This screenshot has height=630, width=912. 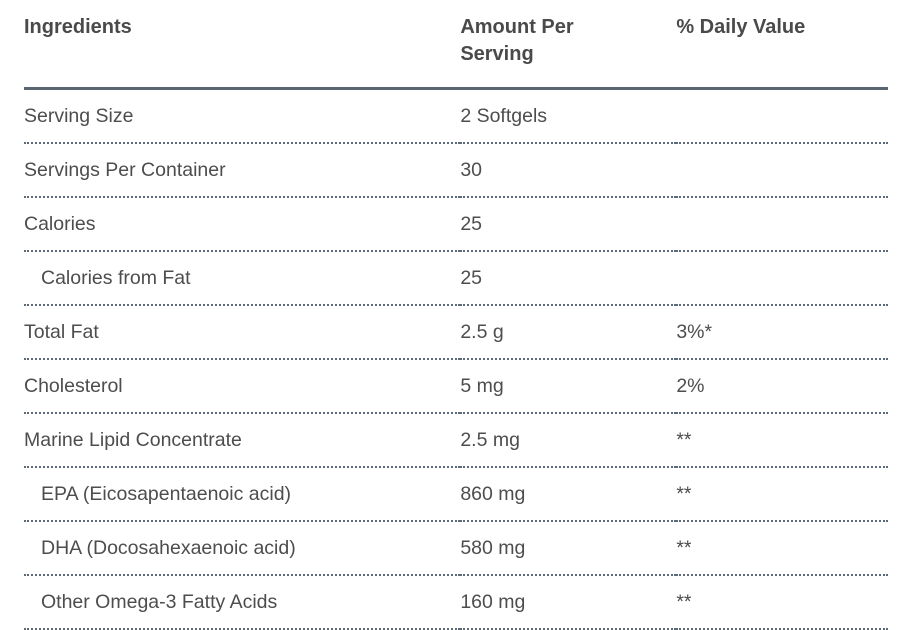 What do you see at coordinates (568, 494) in the screenshot?
I see `cell-amount: 860 mg` at bounding box center [568, 494].